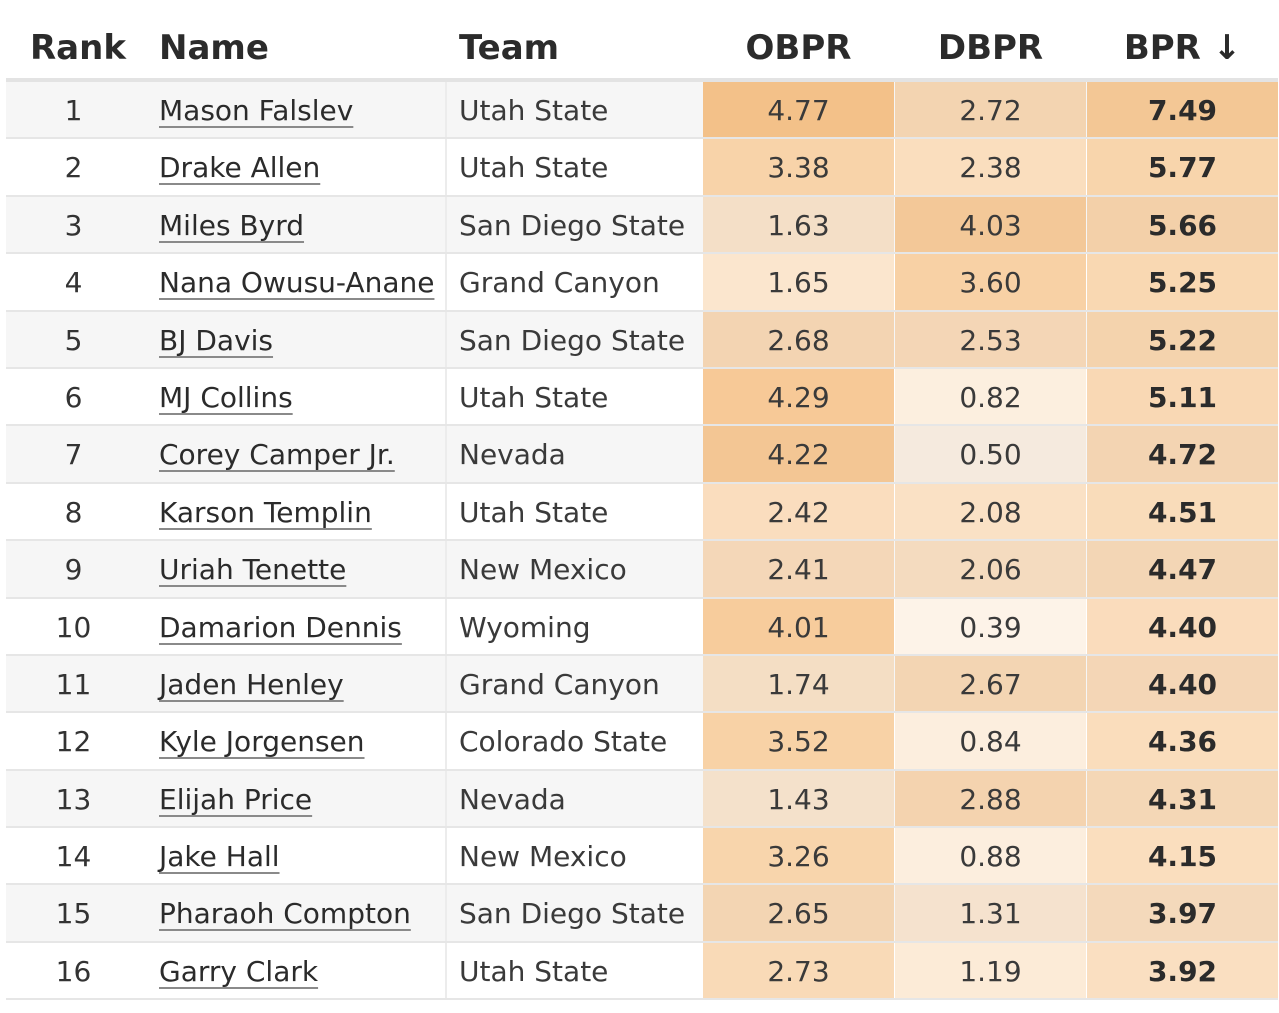  What do you see at coordinates (73, 570) in the screenshot?
I see `rank-cell: 9` at bounding box center [73, 570].